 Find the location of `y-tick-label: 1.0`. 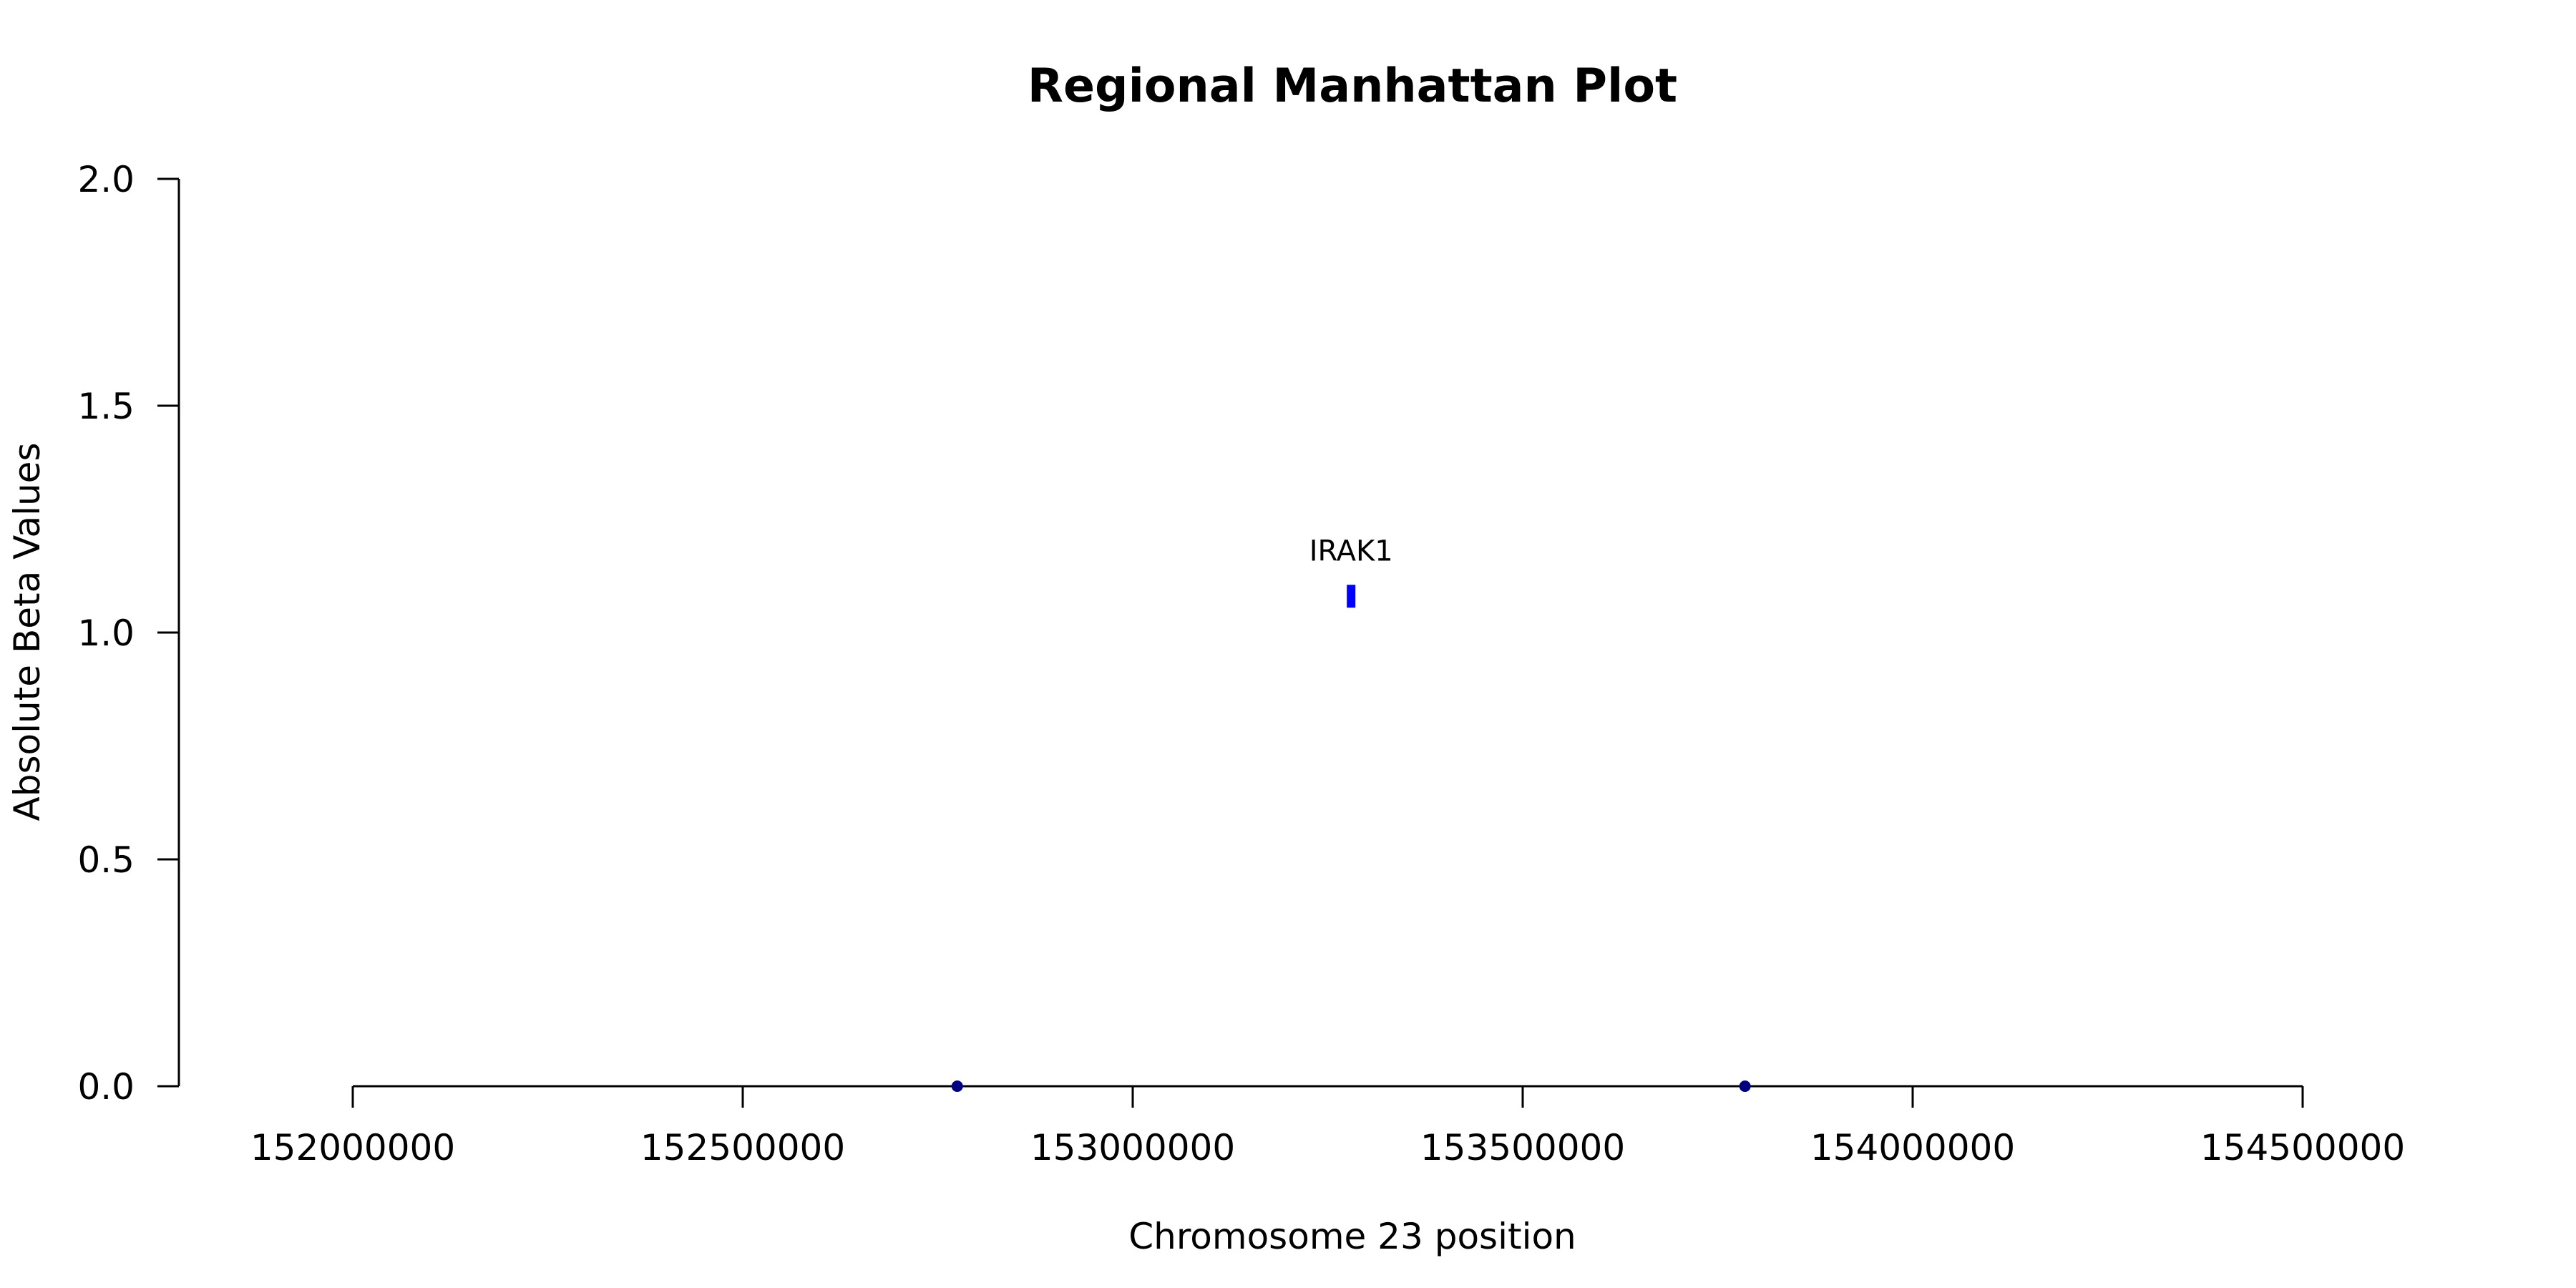

y-tick-label: 1.0 is located at coordinates (106, 633).